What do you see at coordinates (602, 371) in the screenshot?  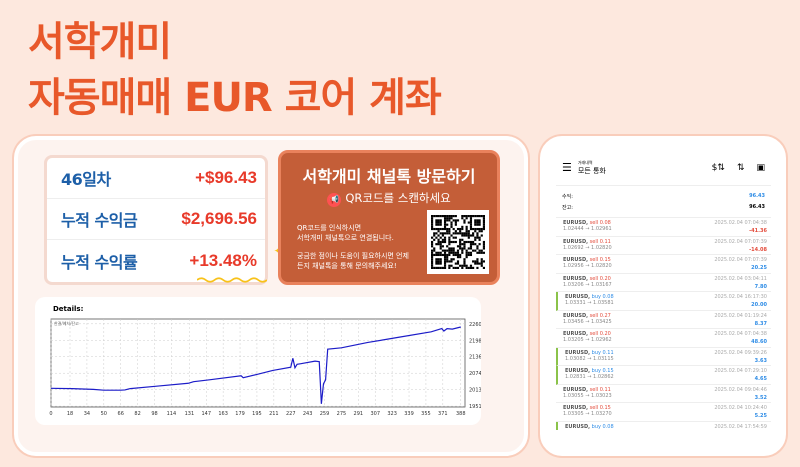 I see `trade-side: buy 0.15` at bounding box center [602, 371].